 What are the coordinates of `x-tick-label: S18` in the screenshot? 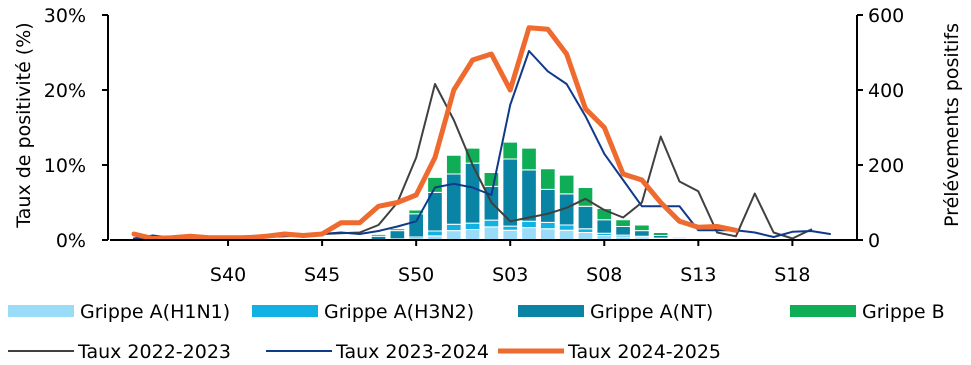 It's located at (792, 275).